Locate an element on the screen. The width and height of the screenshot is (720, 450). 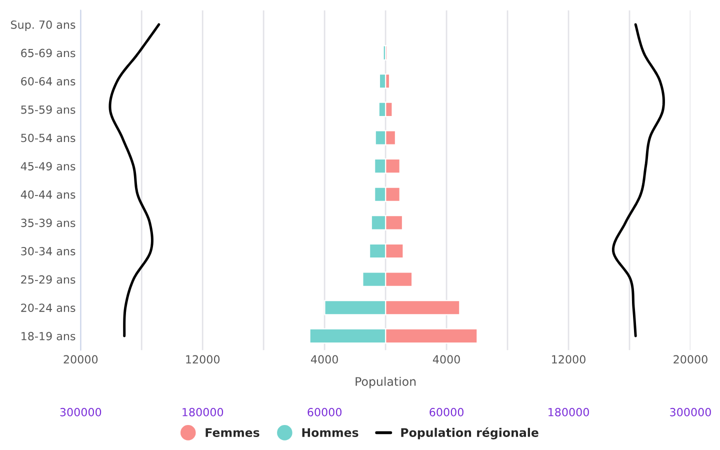
y-tick-label: 18-19 ans is located at coordinates (49, 336).